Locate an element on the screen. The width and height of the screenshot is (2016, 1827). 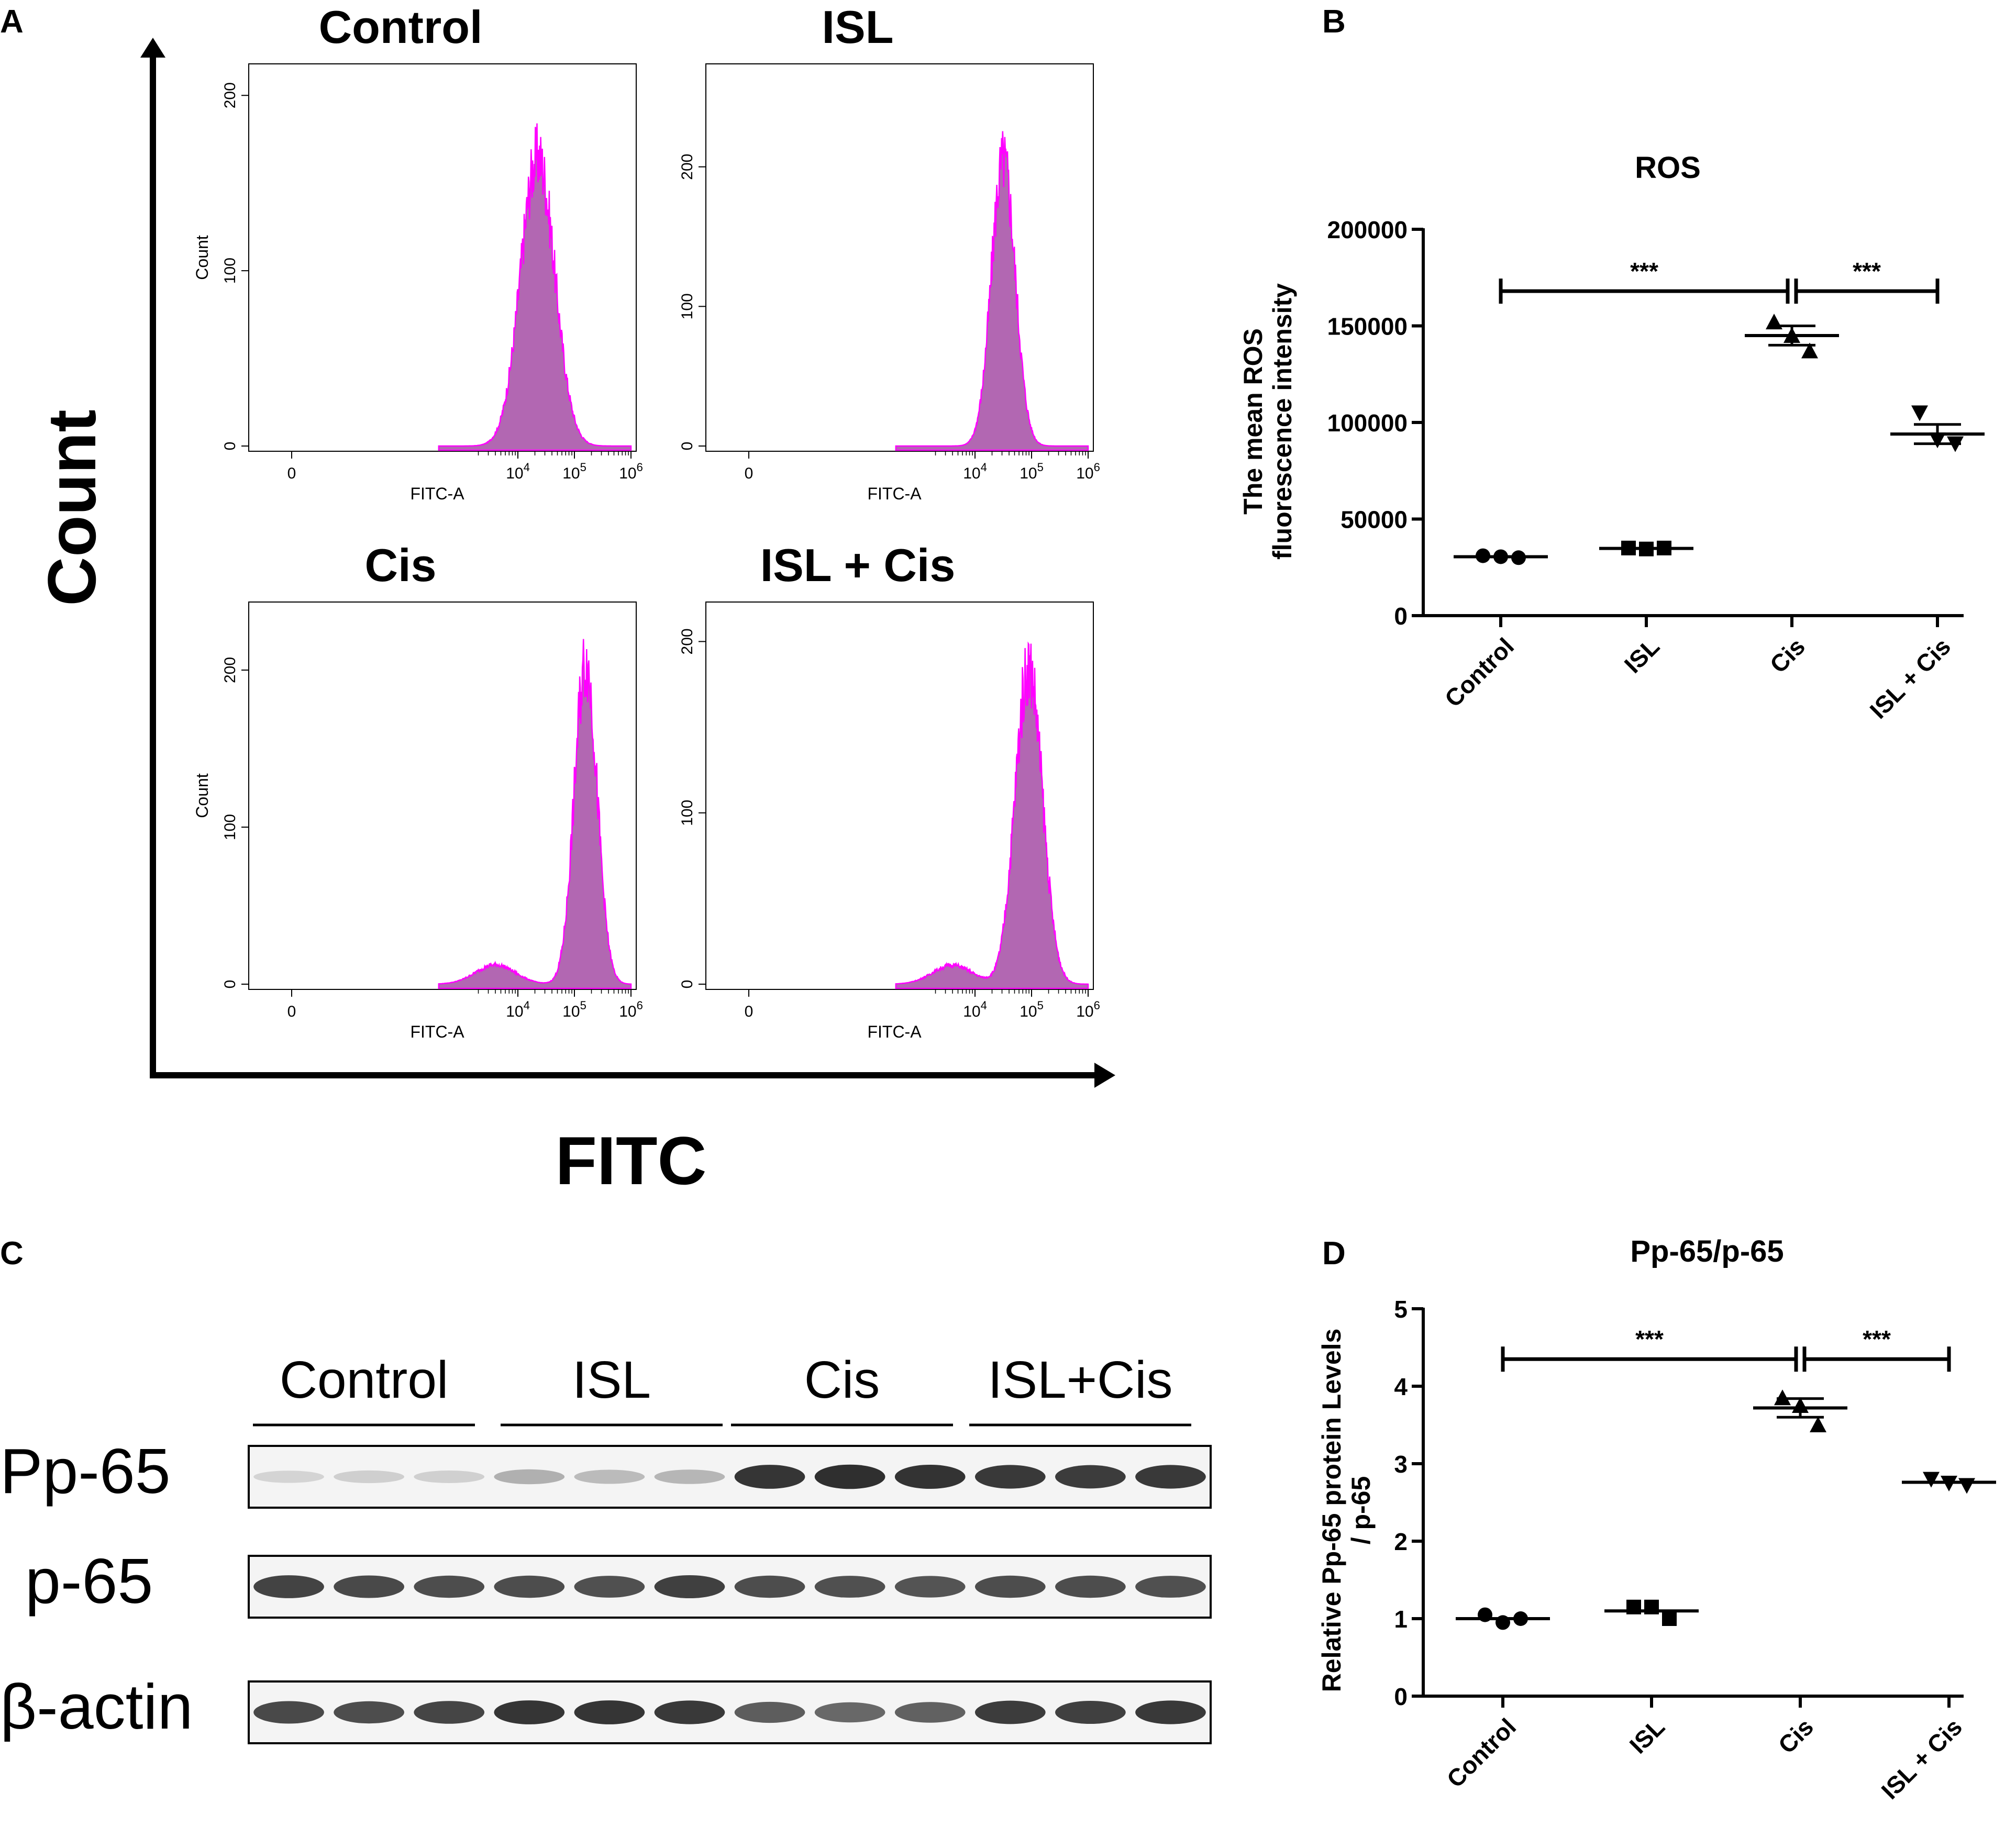
western-blot: Control ISL Cis ISL+Cis Pp-65 p-65 β-actin is located at coordinates (606, 1548).